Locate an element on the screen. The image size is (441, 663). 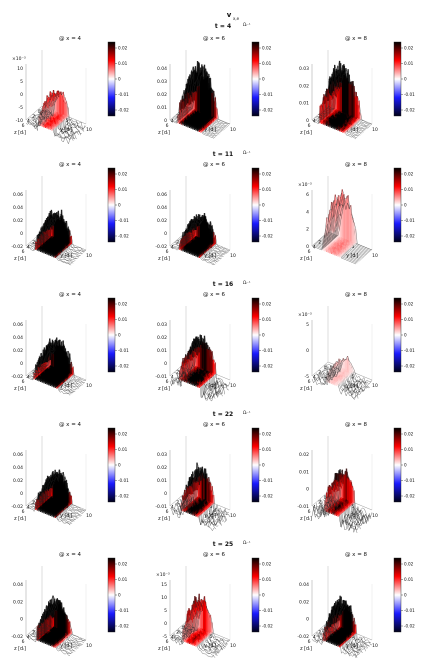
y-tick-label: 0 is located at coordinates (331, 368).